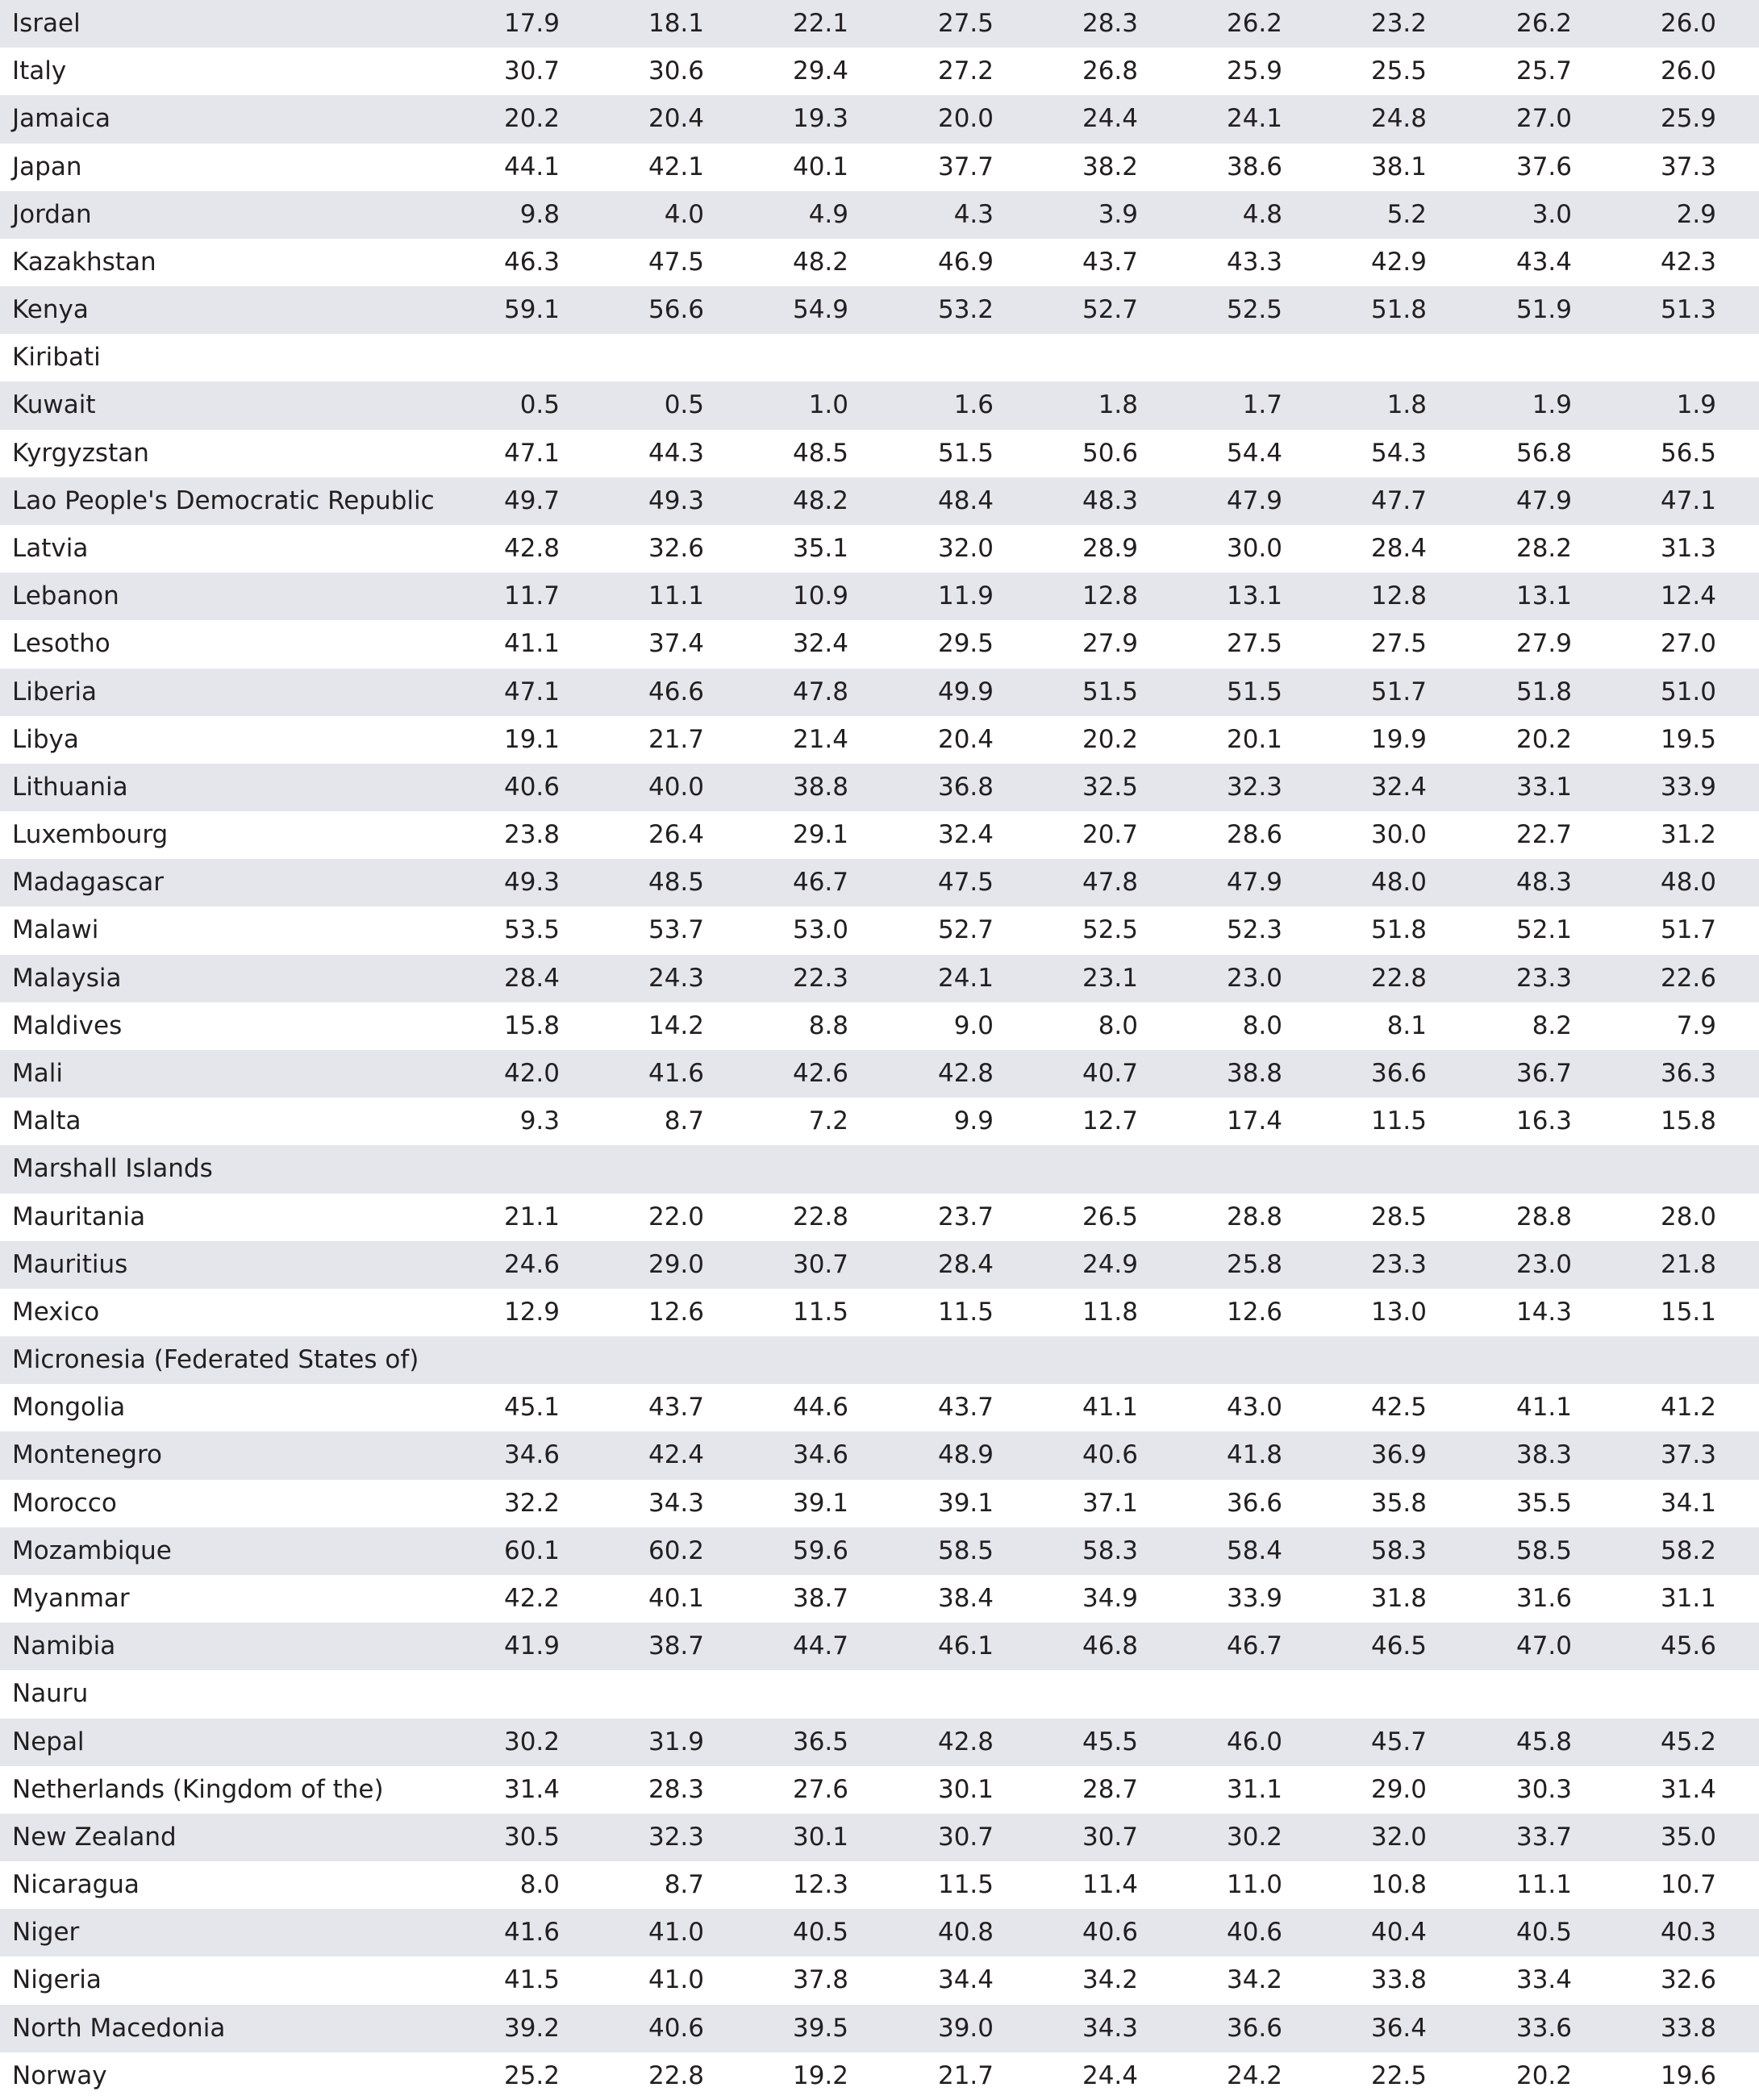  Describe the element at coordinates (676, 166) in the screenshot. I see `value-cell: 42.1` at that location.